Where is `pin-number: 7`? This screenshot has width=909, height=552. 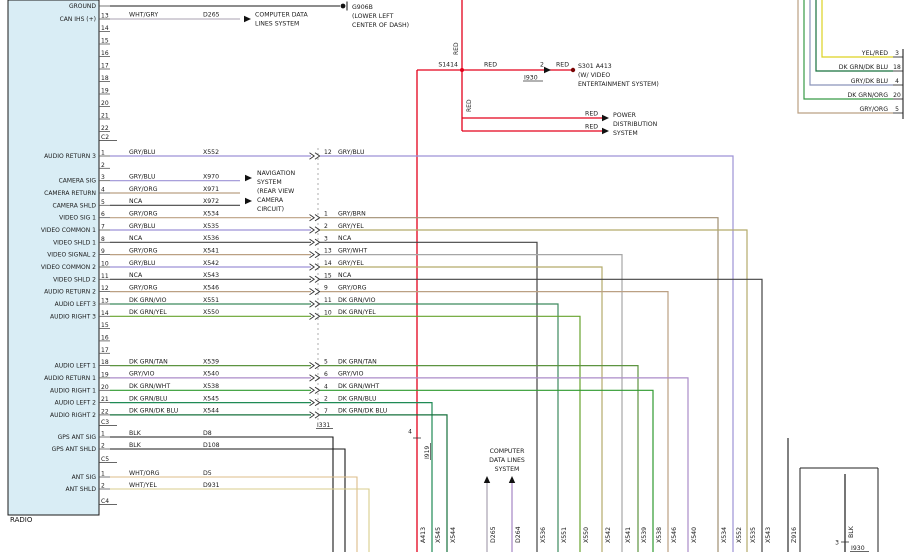
pin-number: 7 is located at coordinates (103, 227).